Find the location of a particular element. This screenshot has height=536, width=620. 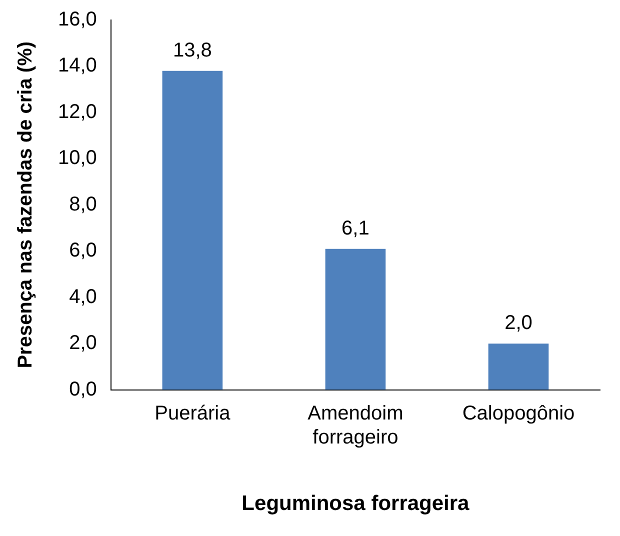

y-tick-label: 10,0 is located at coordinates (77, 158).